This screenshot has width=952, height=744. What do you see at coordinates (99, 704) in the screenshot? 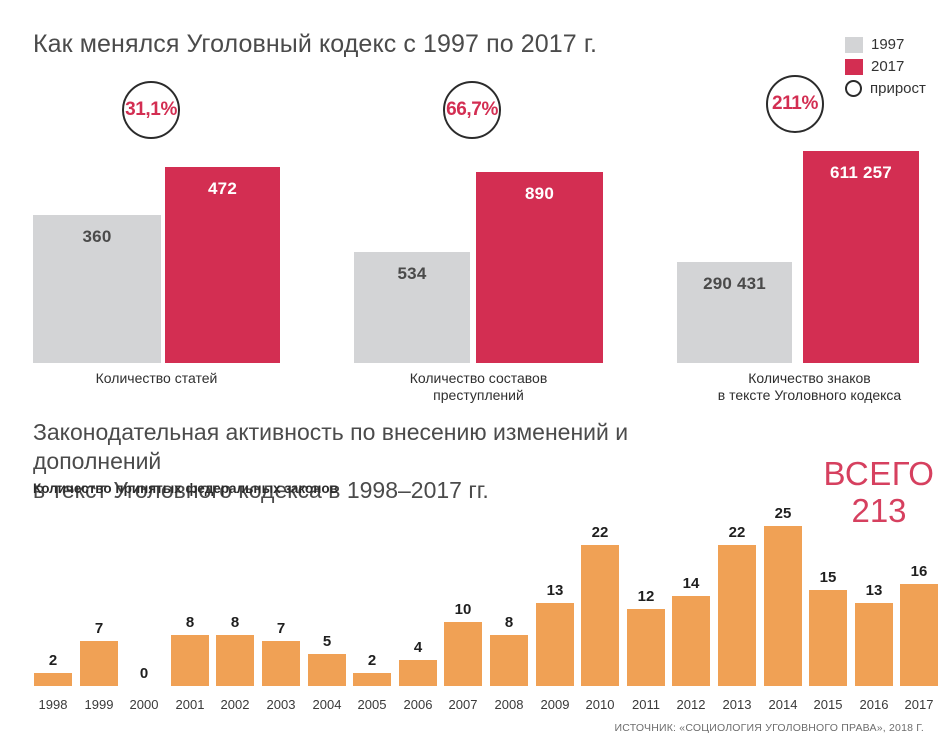
I see `year-axis-label: 1999` at bounding box center [99, 704].